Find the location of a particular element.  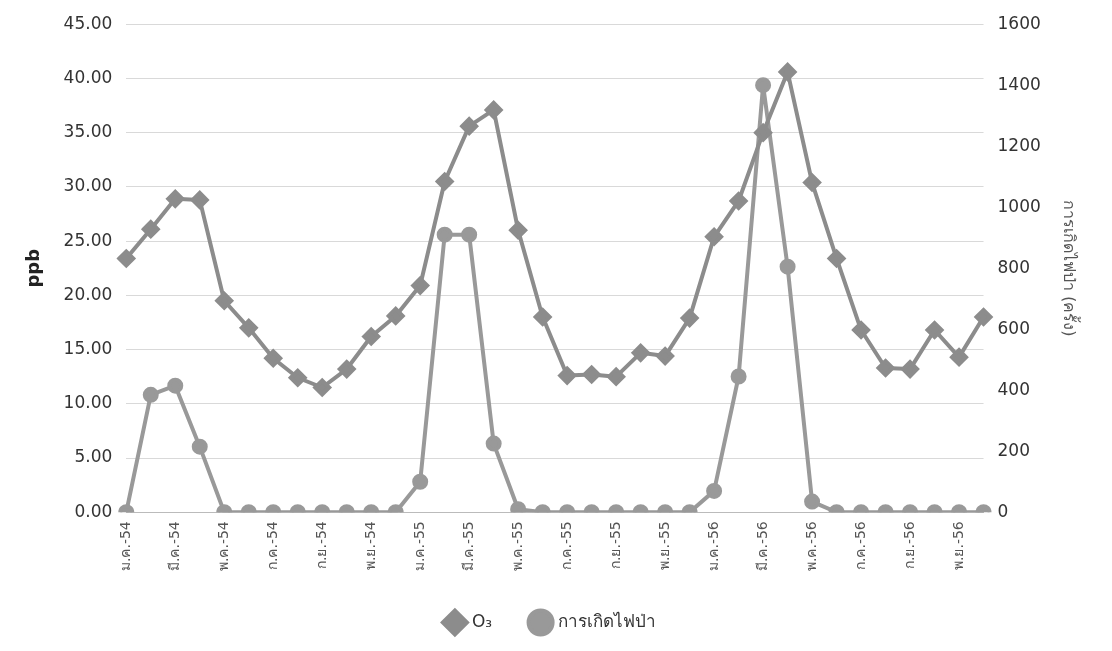

x-tick-label: พ.ย.-55 is located at coordinates (663, 546).